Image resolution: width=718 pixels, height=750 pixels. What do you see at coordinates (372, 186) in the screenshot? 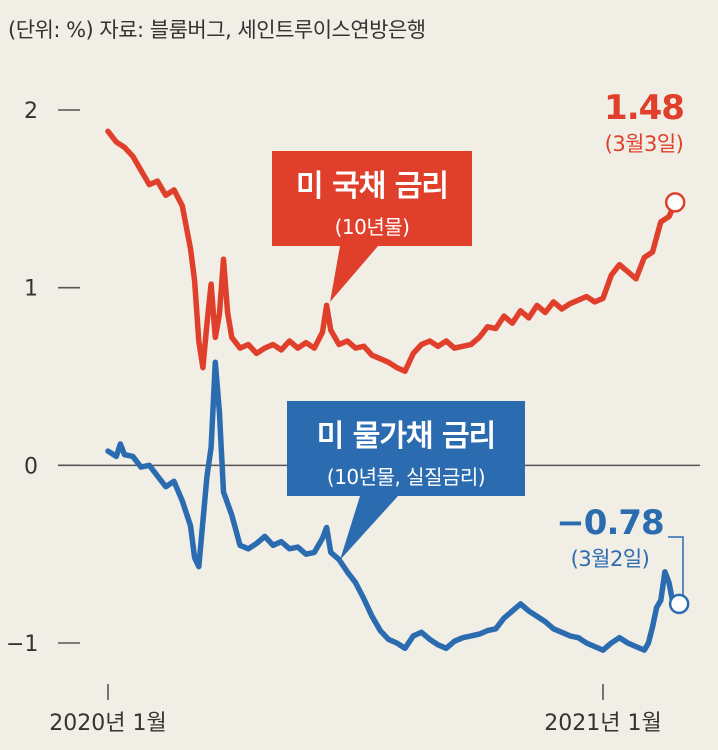
I see `nominal-yield-callout-title: 미 국채 금리` at bounding box center [372, 186].